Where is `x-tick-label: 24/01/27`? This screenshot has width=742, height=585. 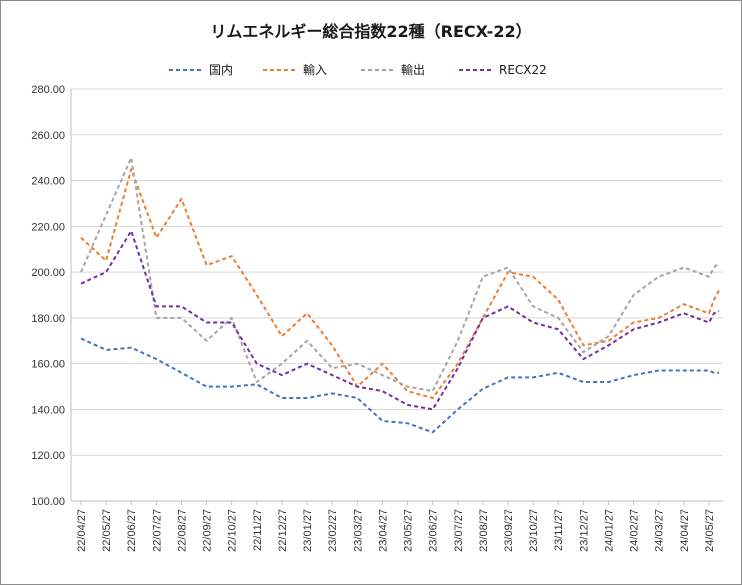
x-tick-label: 24/01/27 is located at coordinates (609, 530).